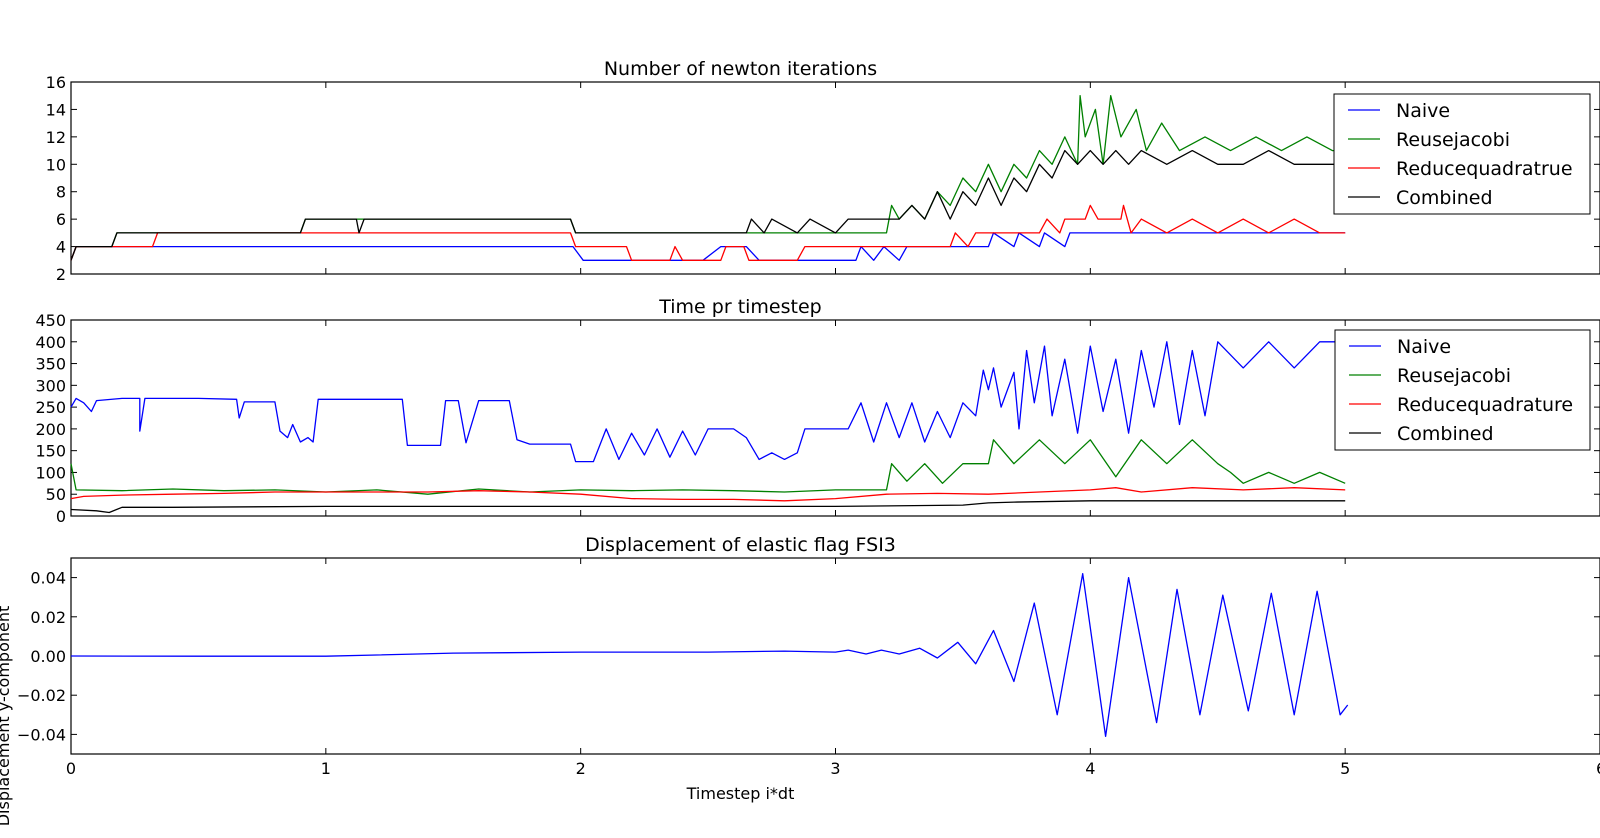 The height and width of the screenshot is (838, 1600). I want to click on series-line-reducequadratrue, so click(708, 232).